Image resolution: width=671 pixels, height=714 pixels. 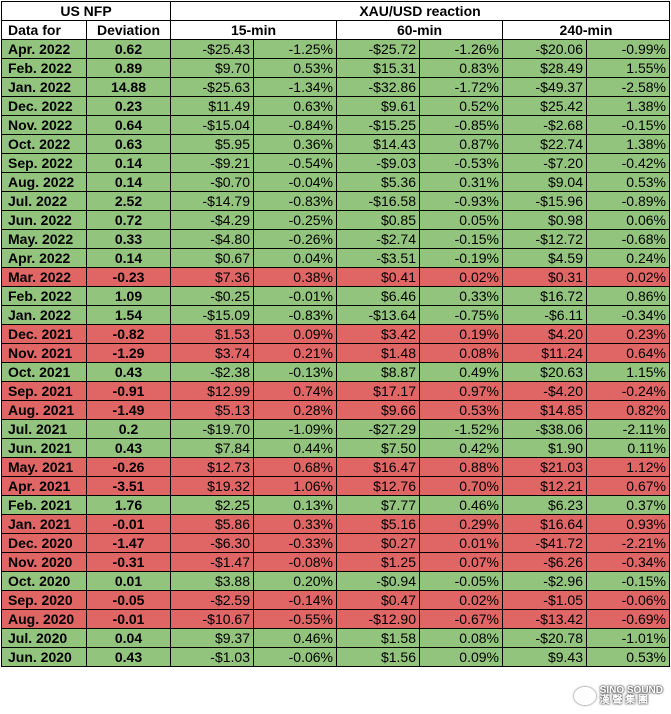 What do you see at coordinates (44, 68) in the screenshot?
I see `date-cell: Feb. 2022` at bounding box center [44, 68].